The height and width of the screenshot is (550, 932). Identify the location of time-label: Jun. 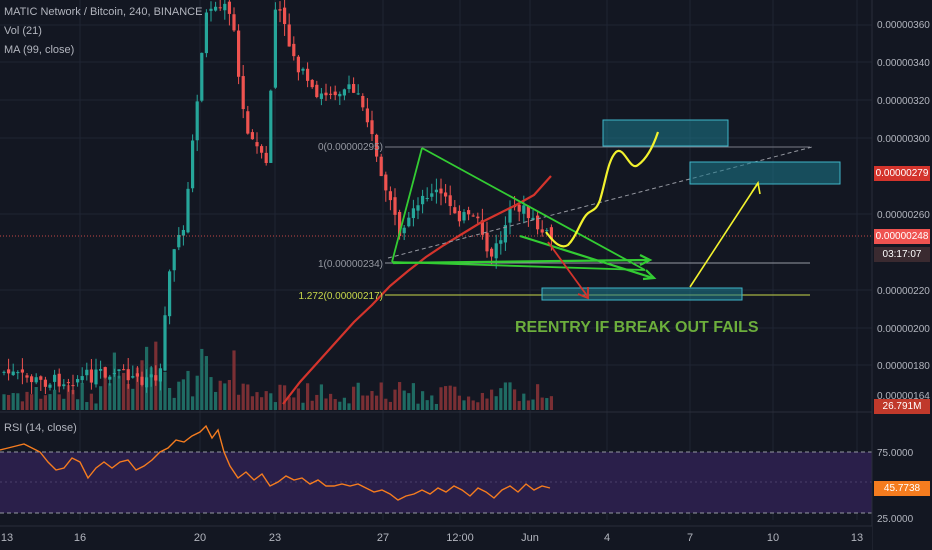
(530, 538).